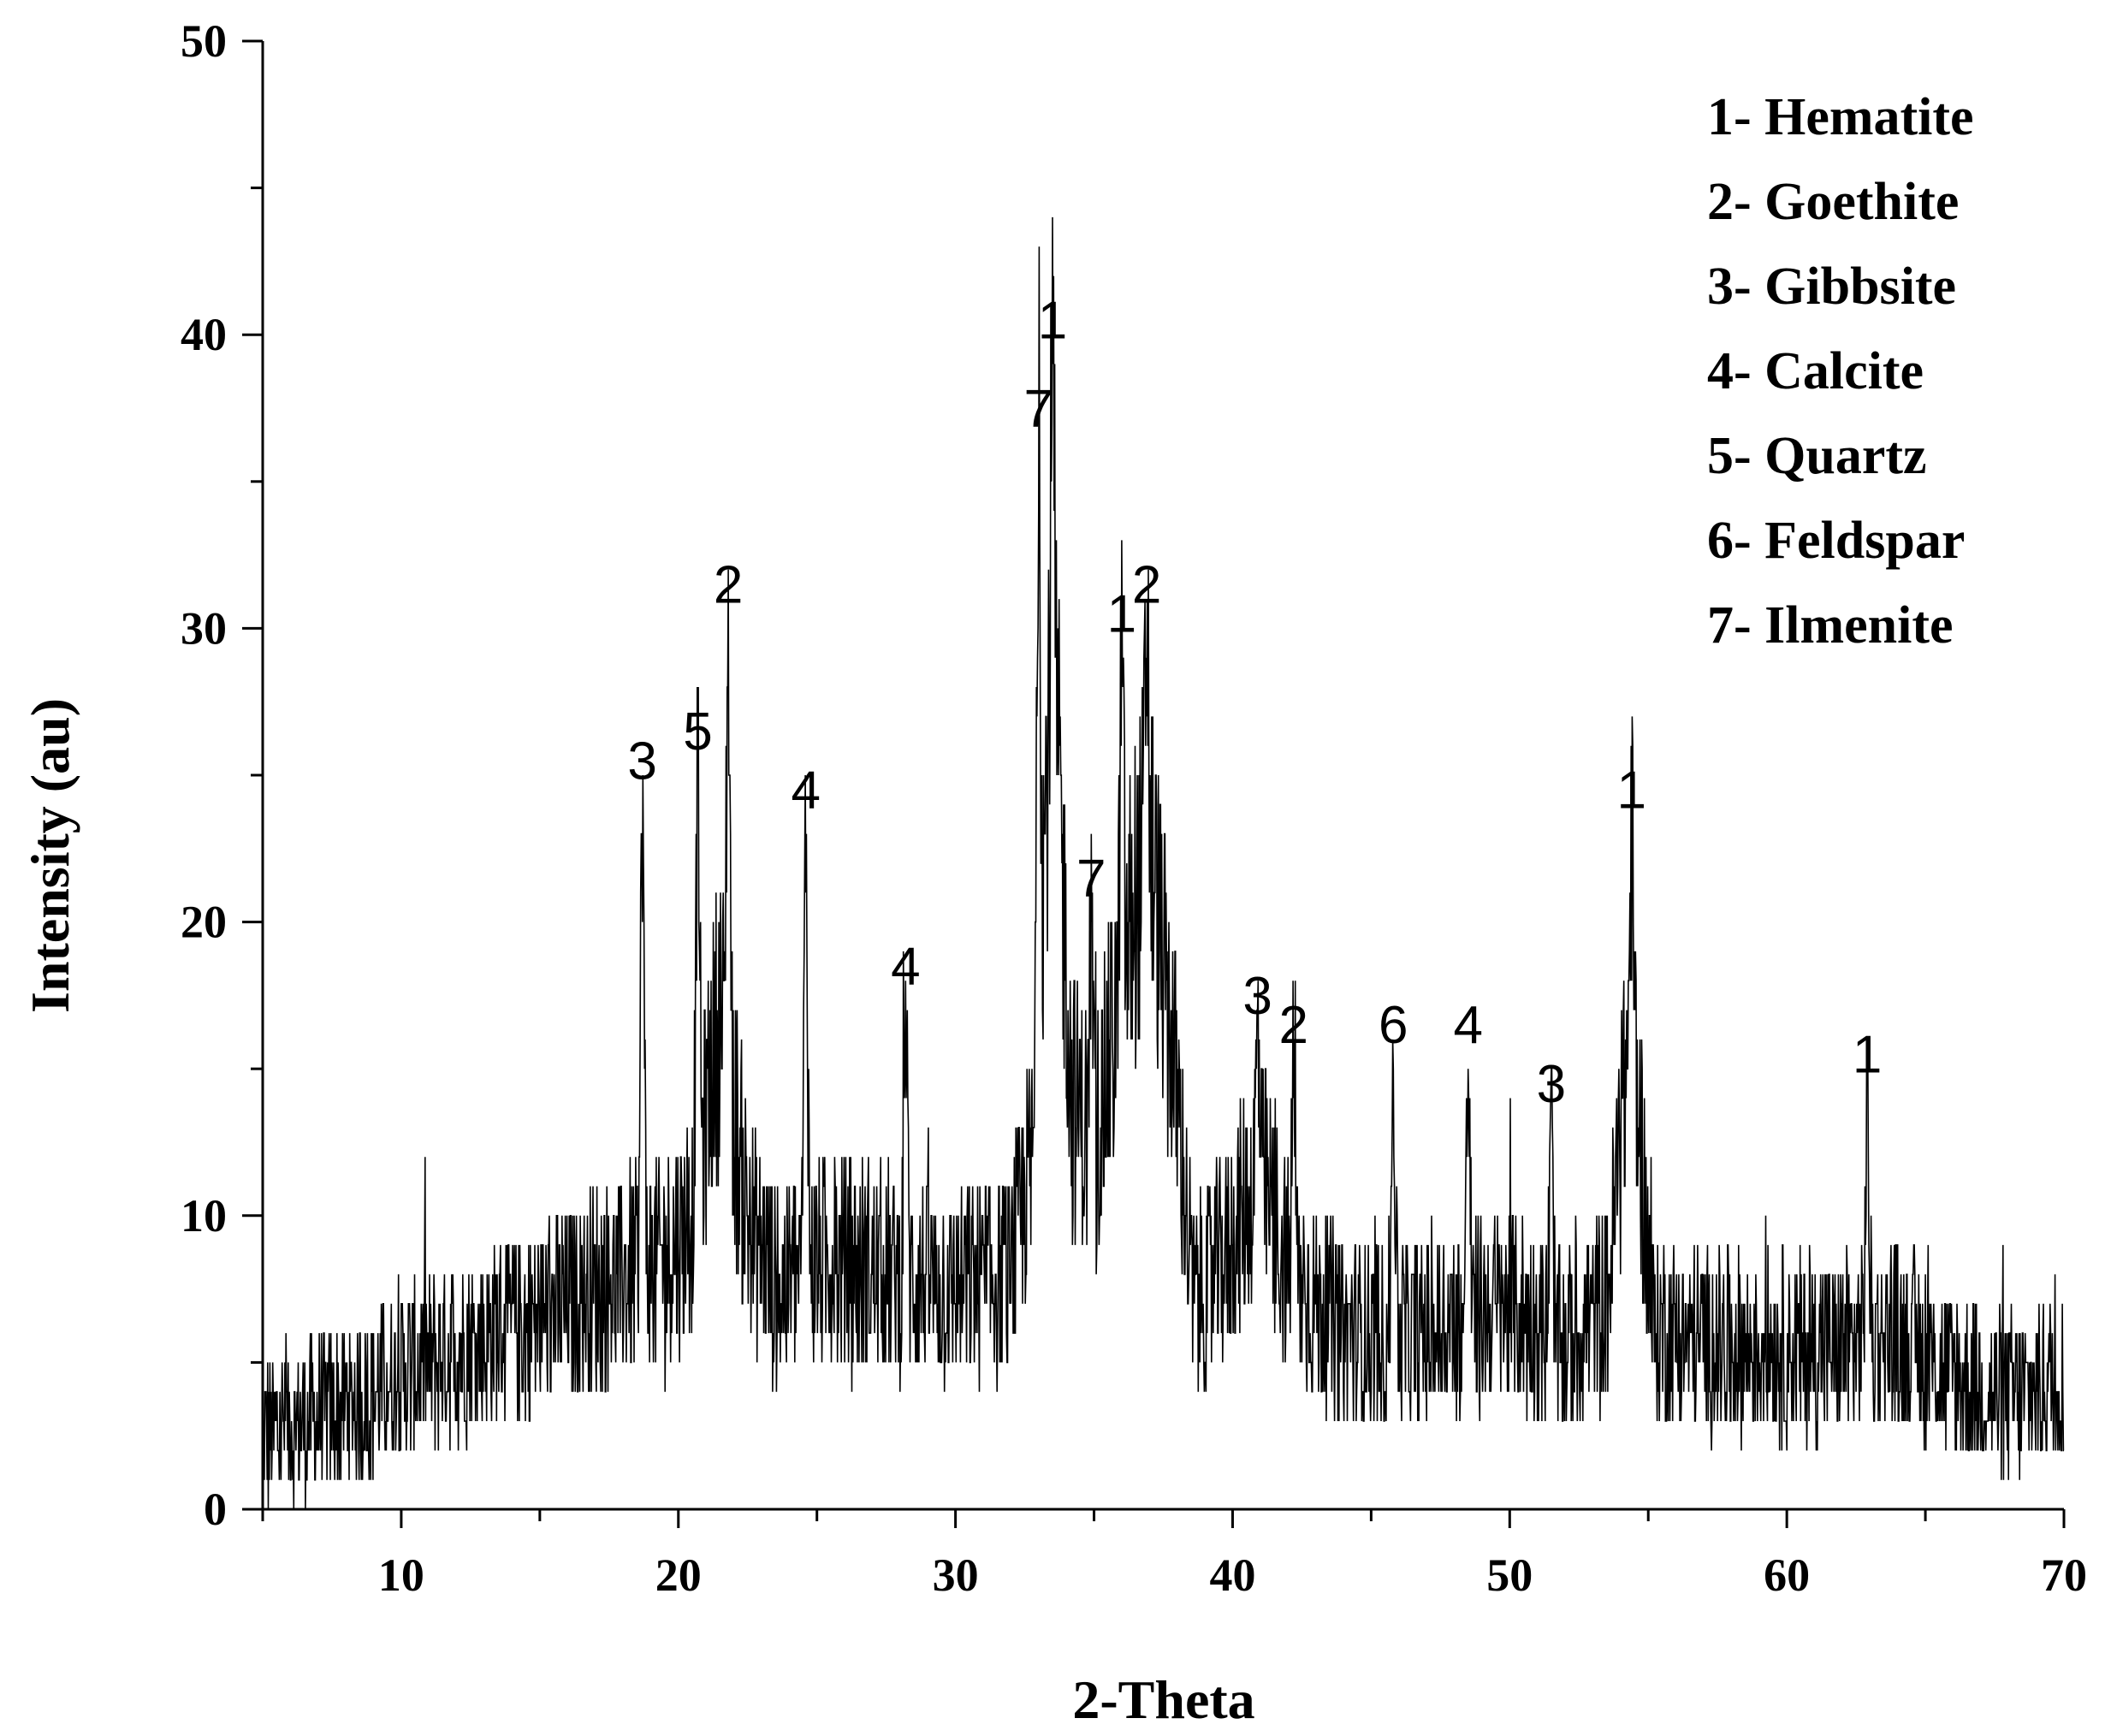  What do you see at coordinates (1833, 202) in the screenshot?
I see `legend-item: 2- Goethite` at bounding box center [1833, 202].